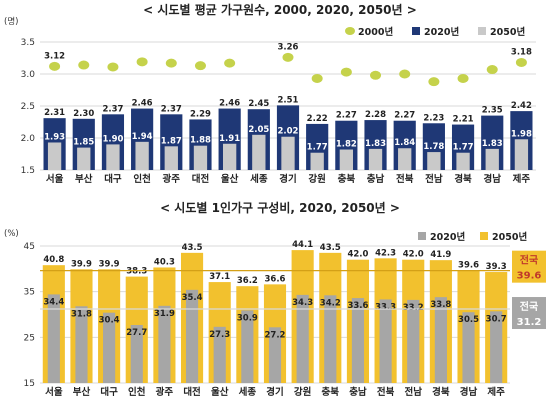 Image resolution: width=560 pixels, height=410 pixels. What do you see at coordinates (375, 115) in the screenshot?
I see `chart1-value-2020: 2.28` at bounding box center [375, 115].